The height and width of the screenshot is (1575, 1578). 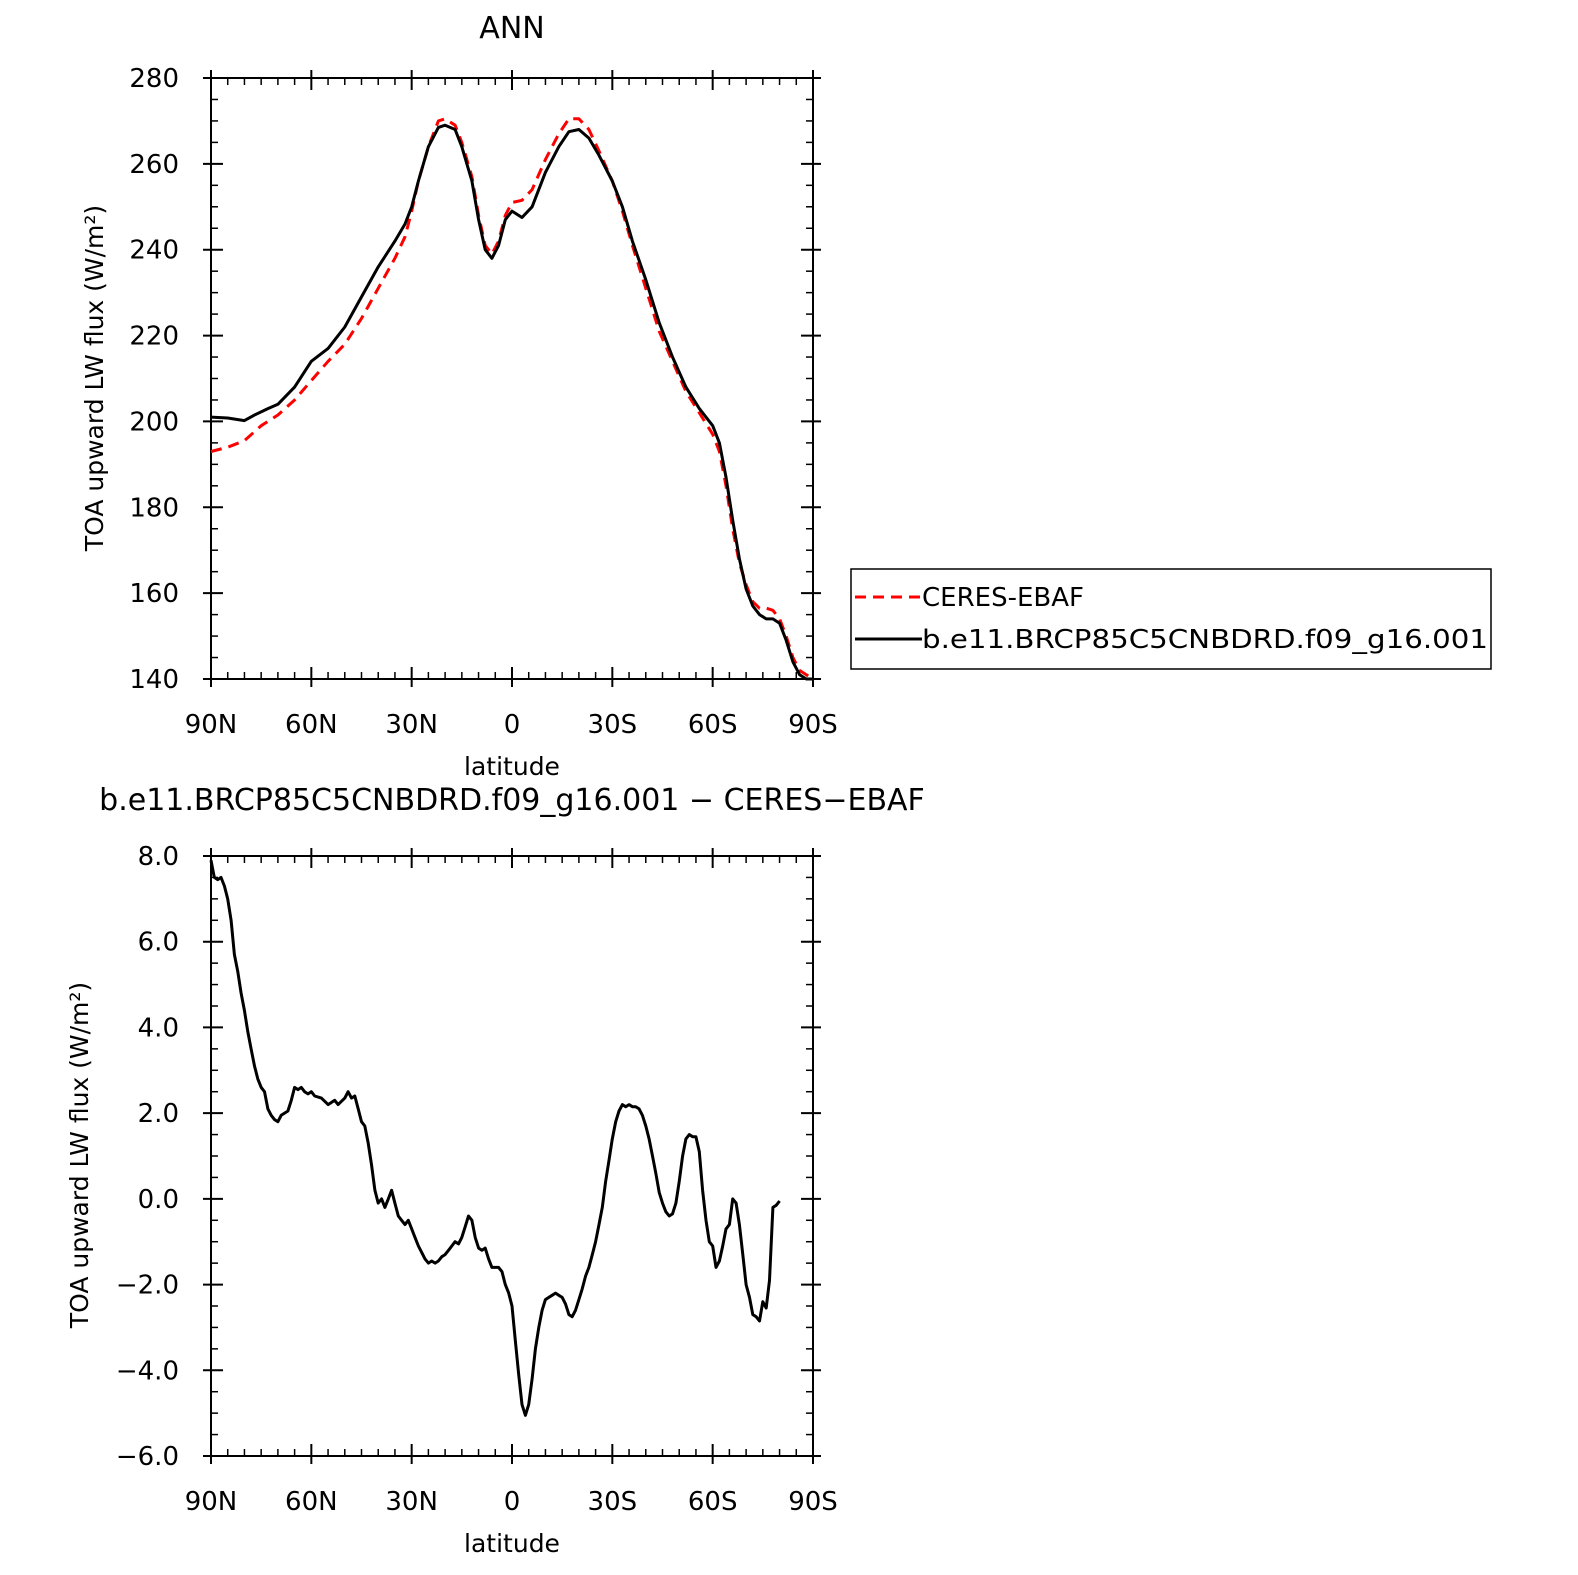 I want to click on legend-label-model: b.e11.BRCP85C5CNBDRD.f09_g16.001, so click(x=1205, y=640).